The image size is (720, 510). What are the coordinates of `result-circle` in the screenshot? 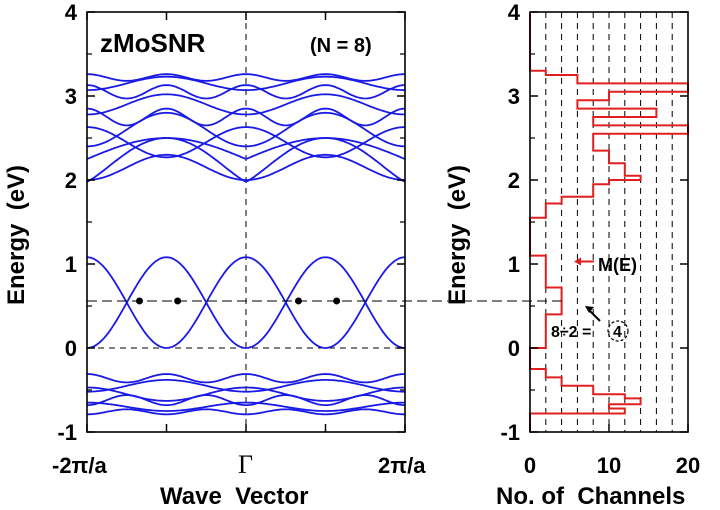 It's located at (618, 331).